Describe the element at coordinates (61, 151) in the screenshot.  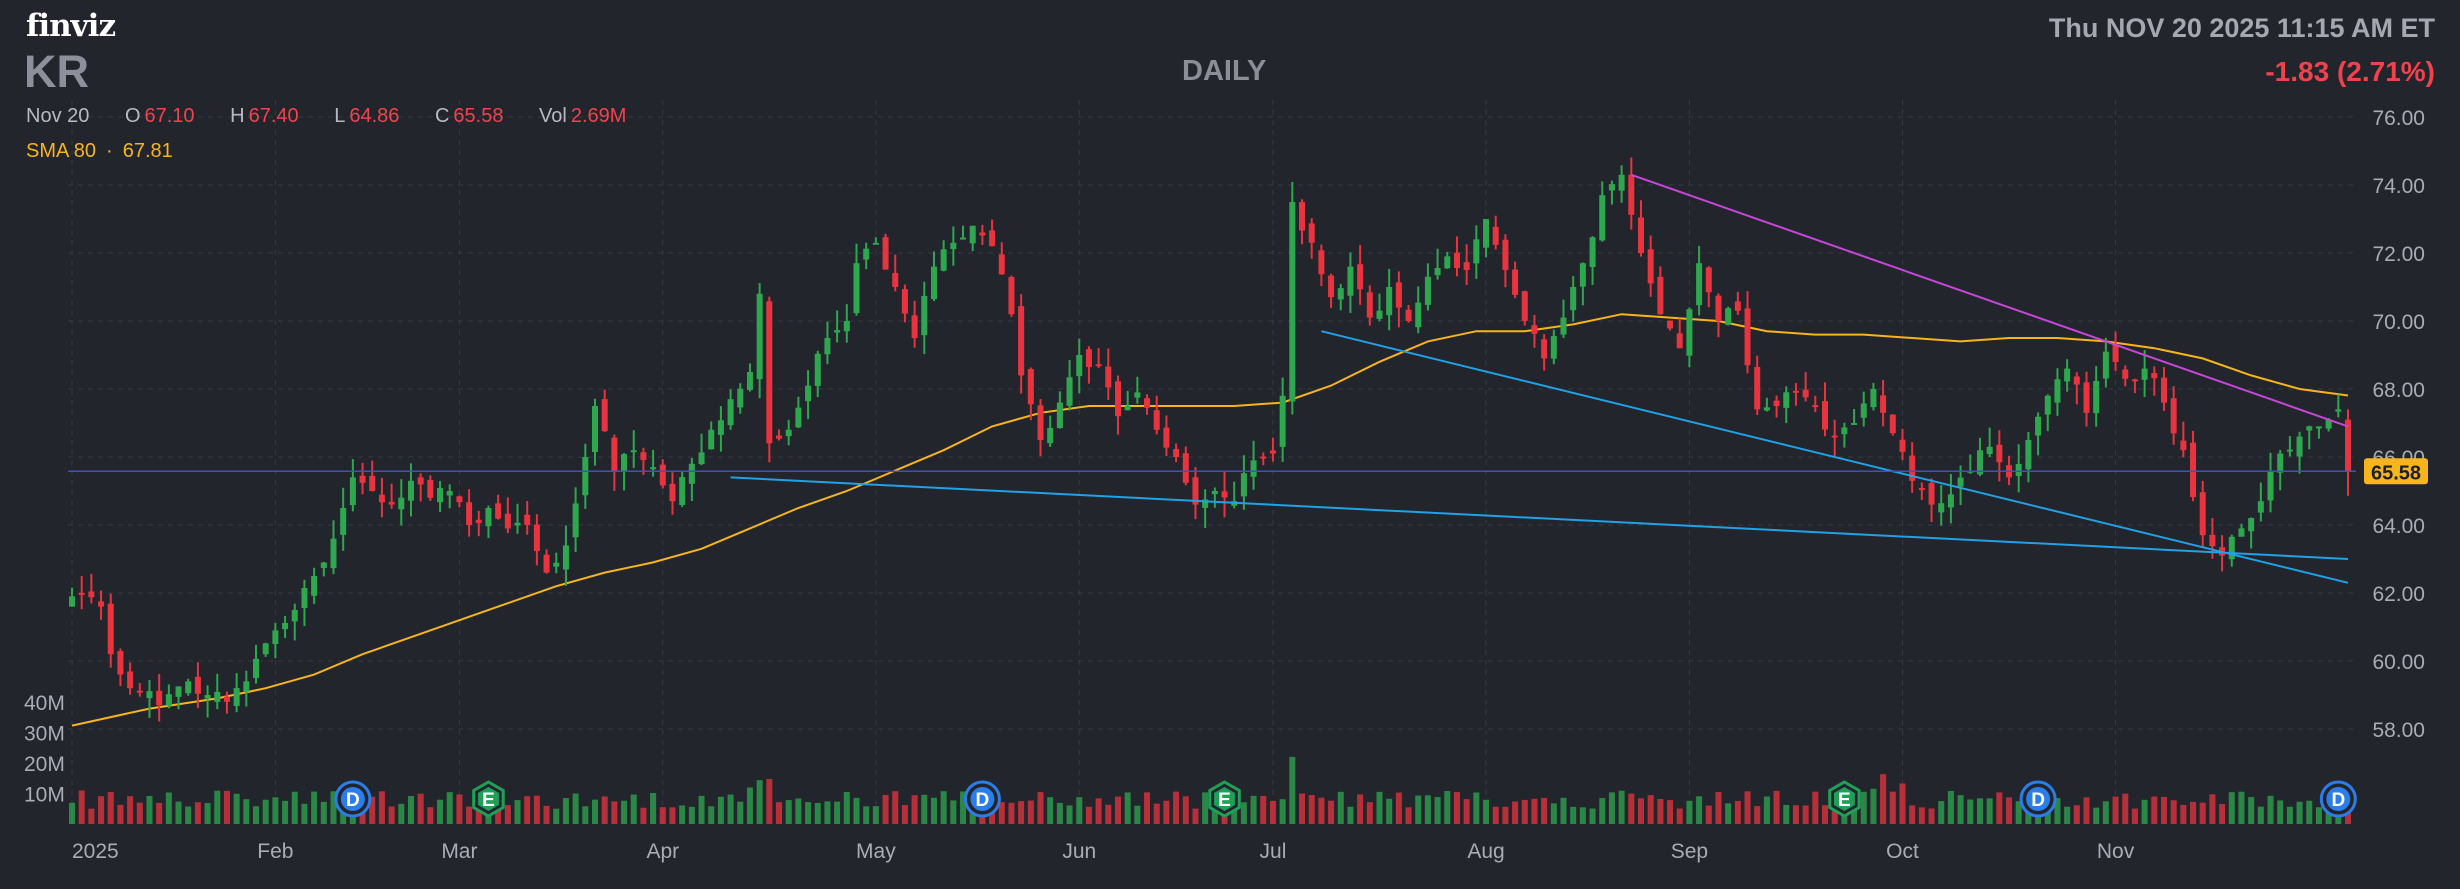
I see `sma-label: SMA 80` at that location.